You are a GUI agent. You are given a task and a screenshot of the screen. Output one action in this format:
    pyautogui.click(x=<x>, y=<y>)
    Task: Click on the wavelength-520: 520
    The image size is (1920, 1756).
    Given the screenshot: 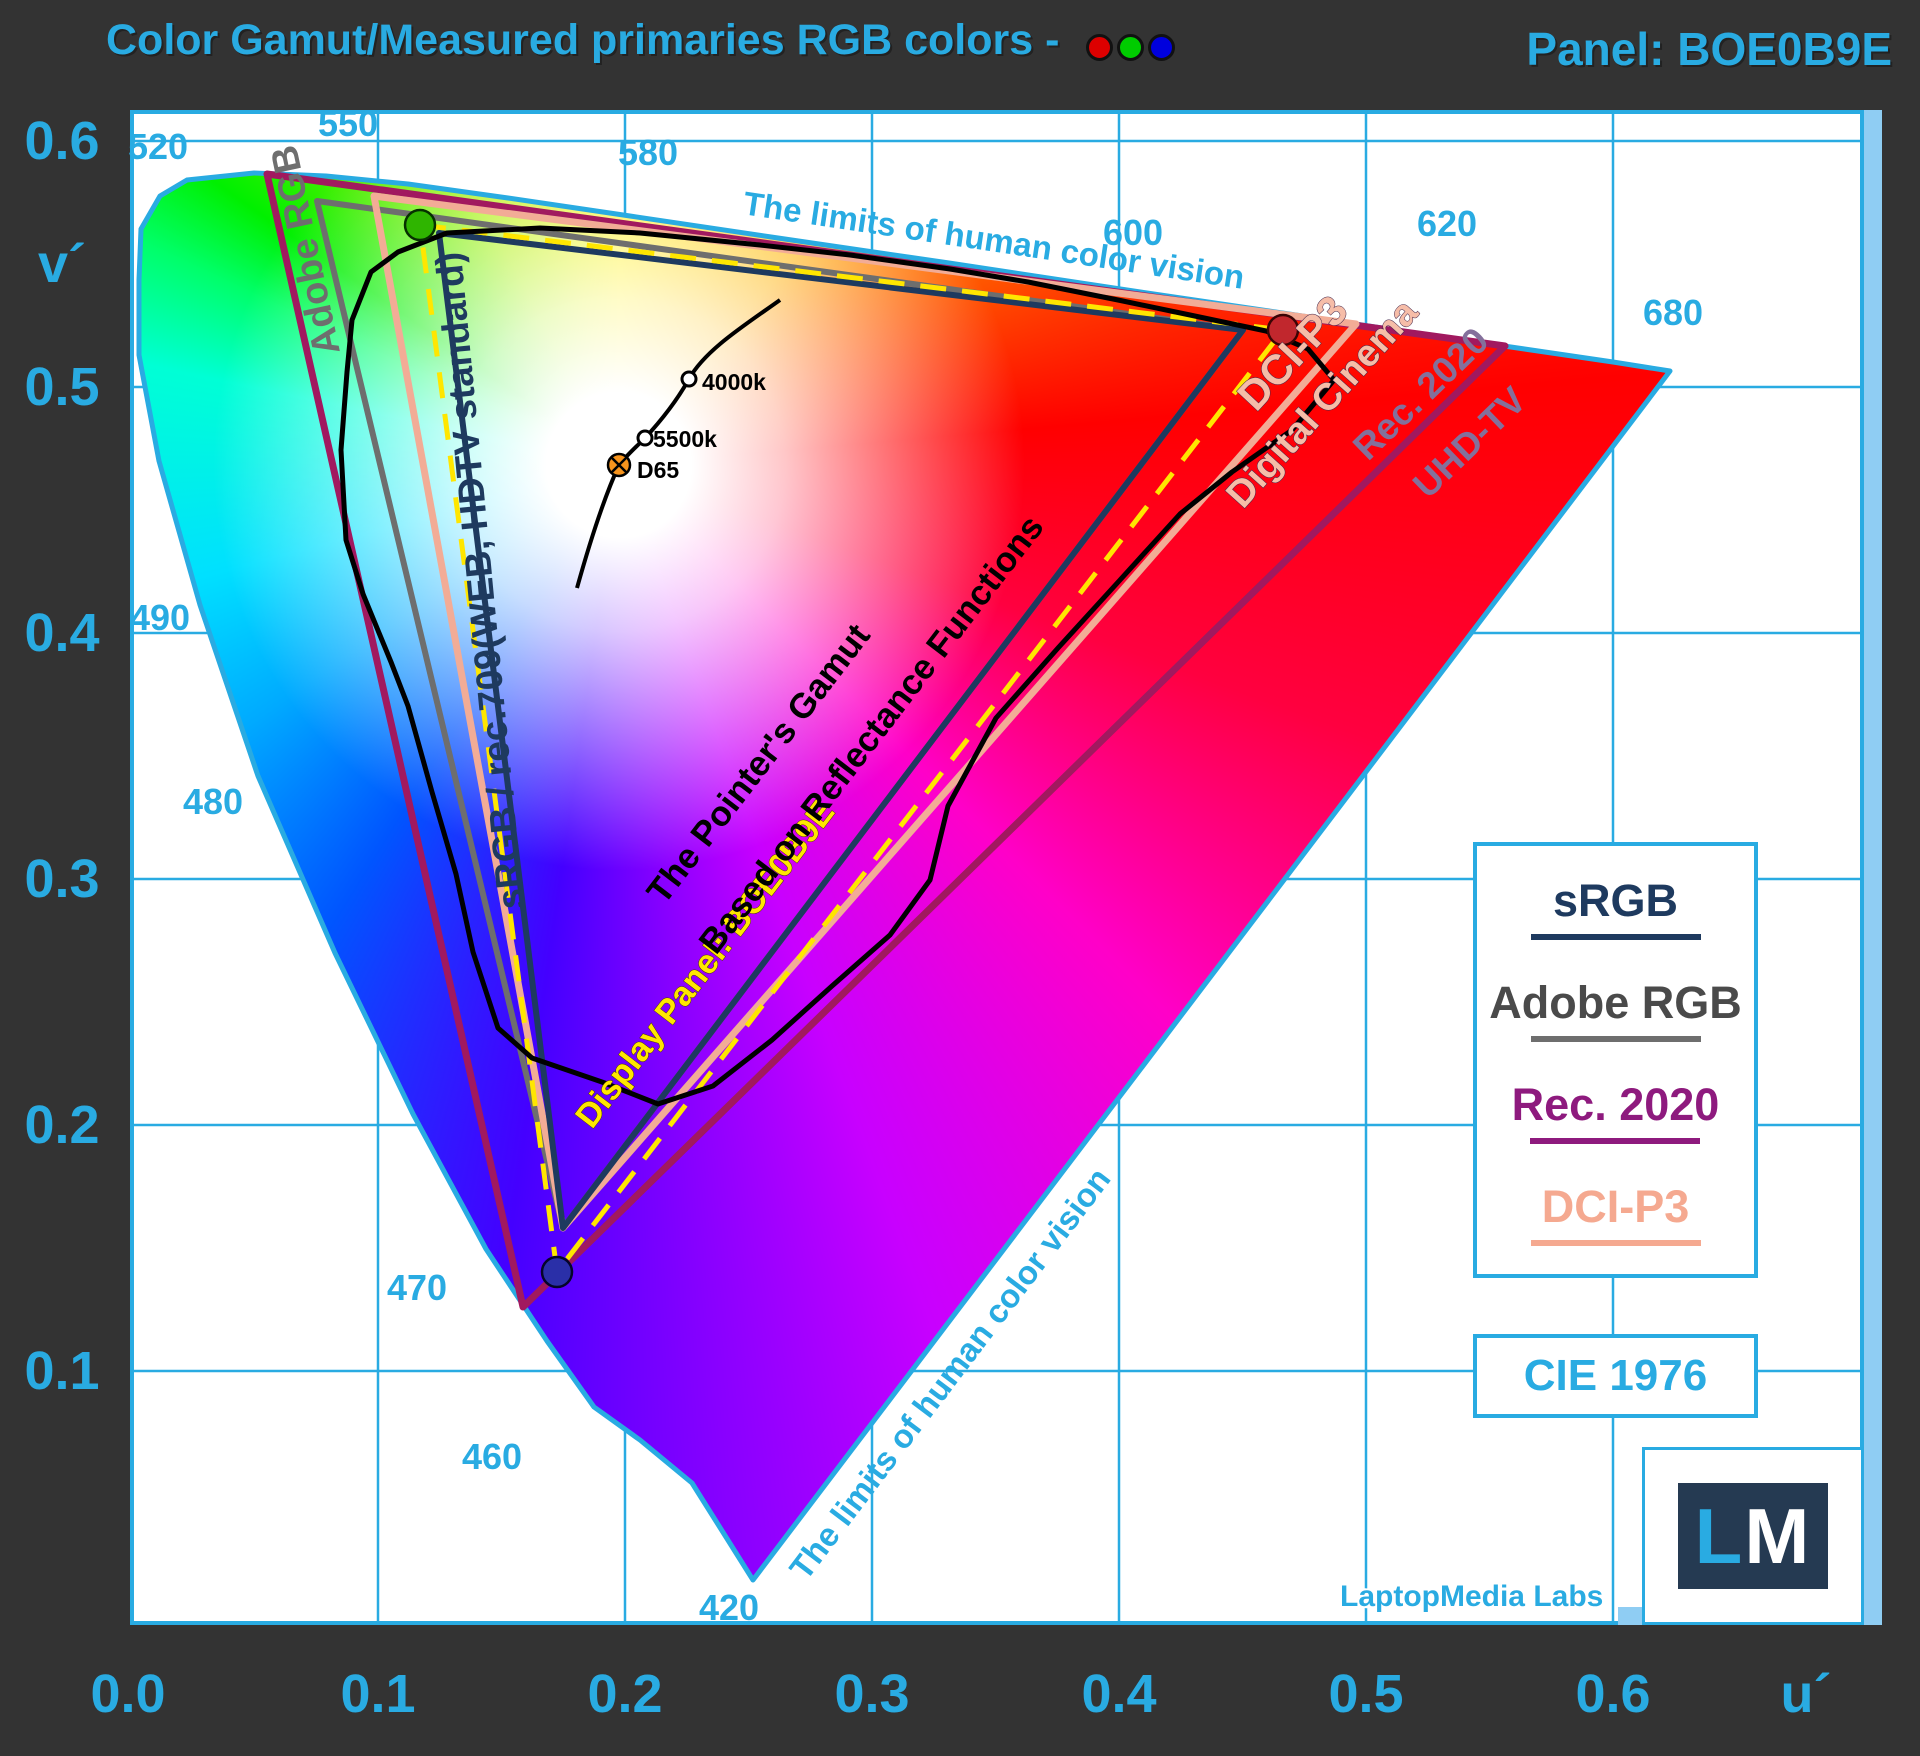 What is the action you would take?
    pyautogui.click(x=158, y=146)
    